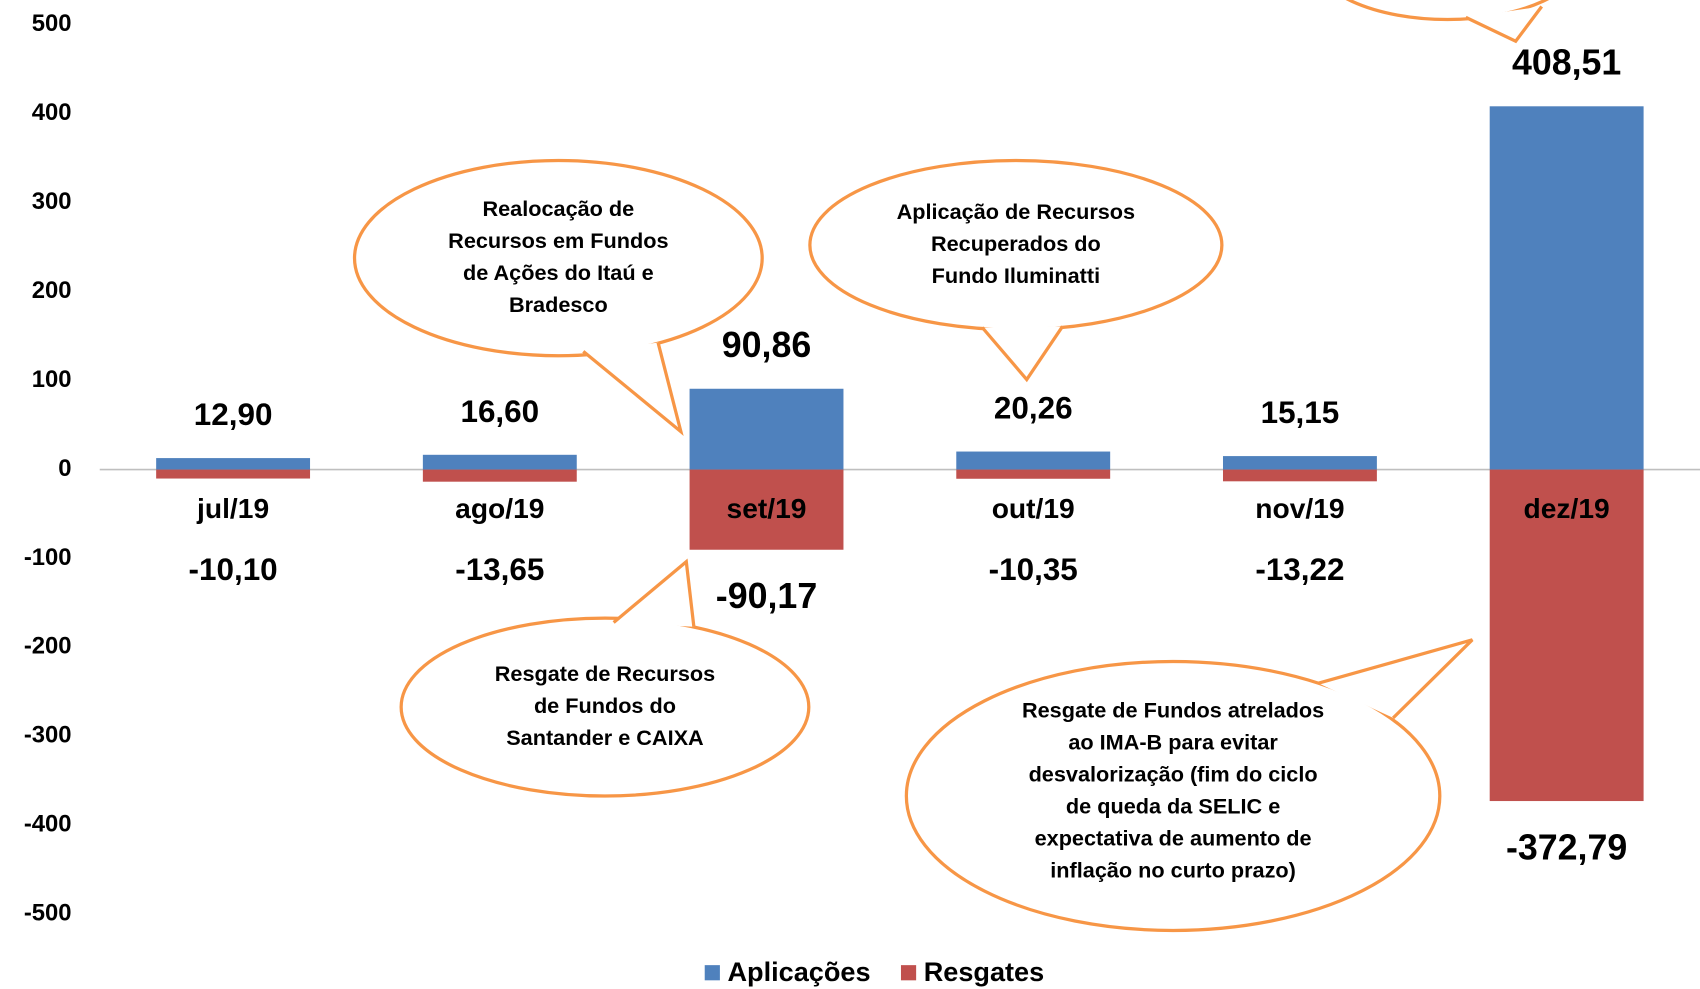 This screenshot has height=989, width=1700. What do you see at coordinates (499, 569) in the screenshot?
I see `value-label: -13,65` at bounding box center [499, 569].